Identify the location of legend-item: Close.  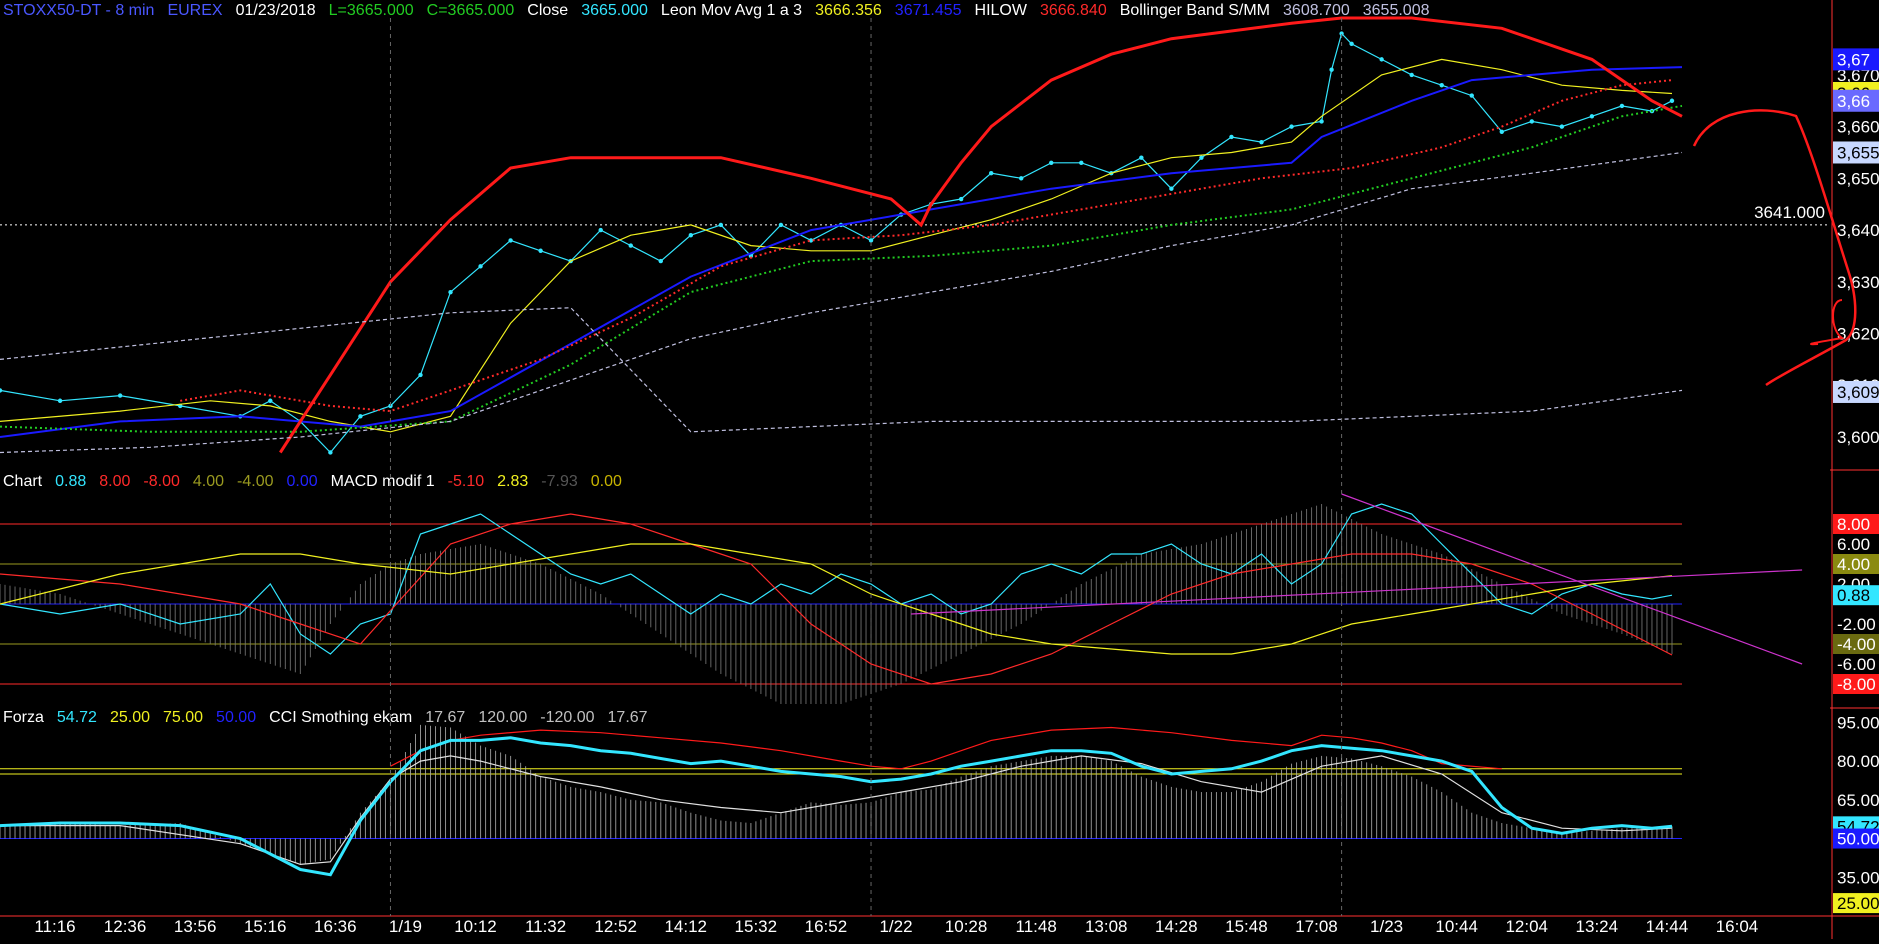
(547, 10).